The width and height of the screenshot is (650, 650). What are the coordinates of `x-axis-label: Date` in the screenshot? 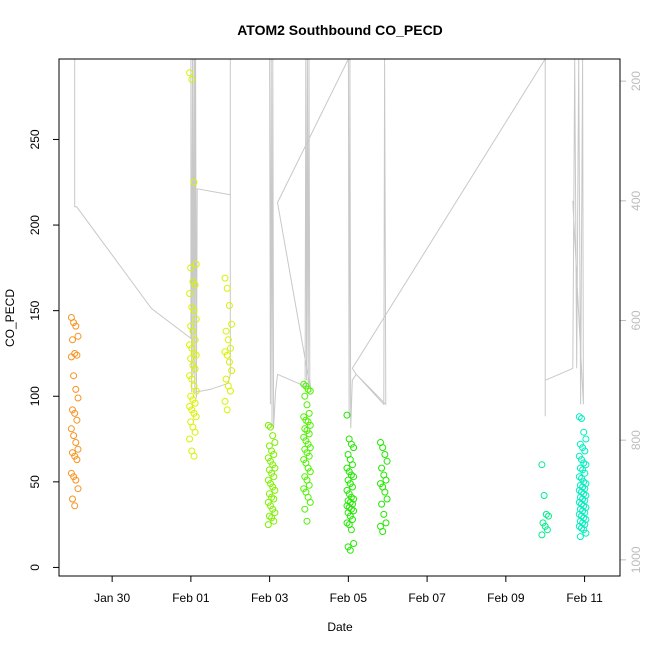 It's located at (340, 627).